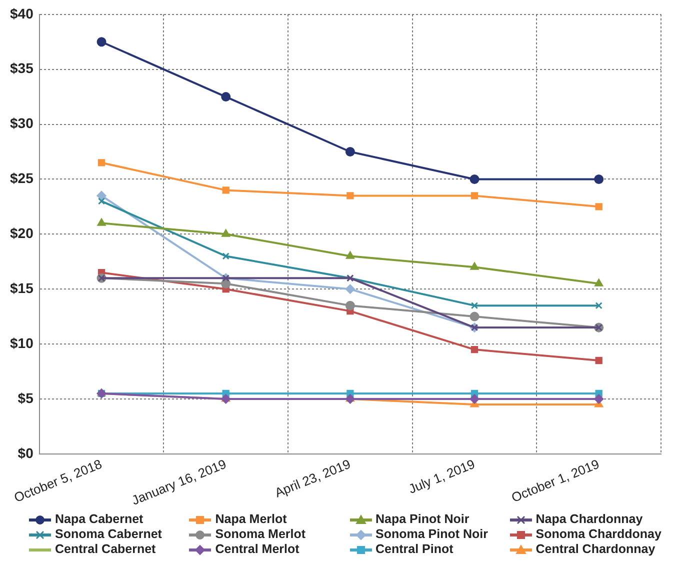  I want to click on legend-label: Napa Merlot, so click(251, 519).